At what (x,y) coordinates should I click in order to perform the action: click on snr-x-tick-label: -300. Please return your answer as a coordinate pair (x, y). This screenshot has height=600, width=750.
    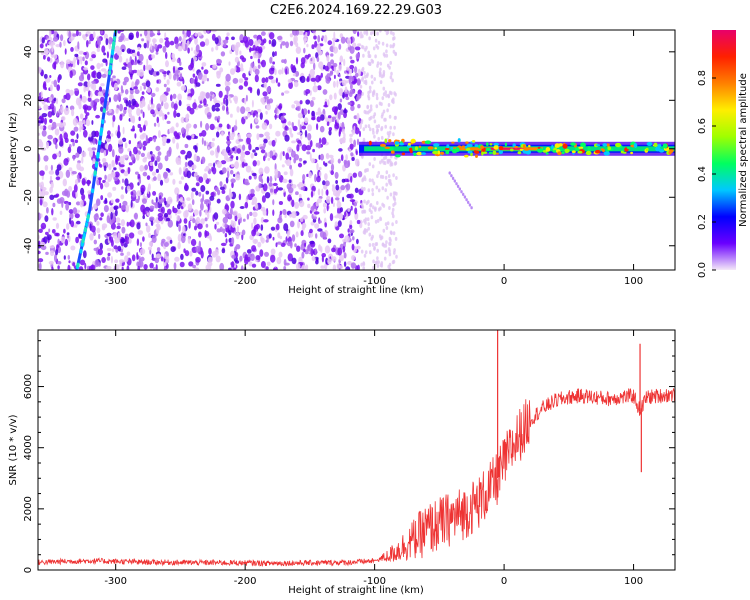
    Looking at the image, I should click on (115, 581).